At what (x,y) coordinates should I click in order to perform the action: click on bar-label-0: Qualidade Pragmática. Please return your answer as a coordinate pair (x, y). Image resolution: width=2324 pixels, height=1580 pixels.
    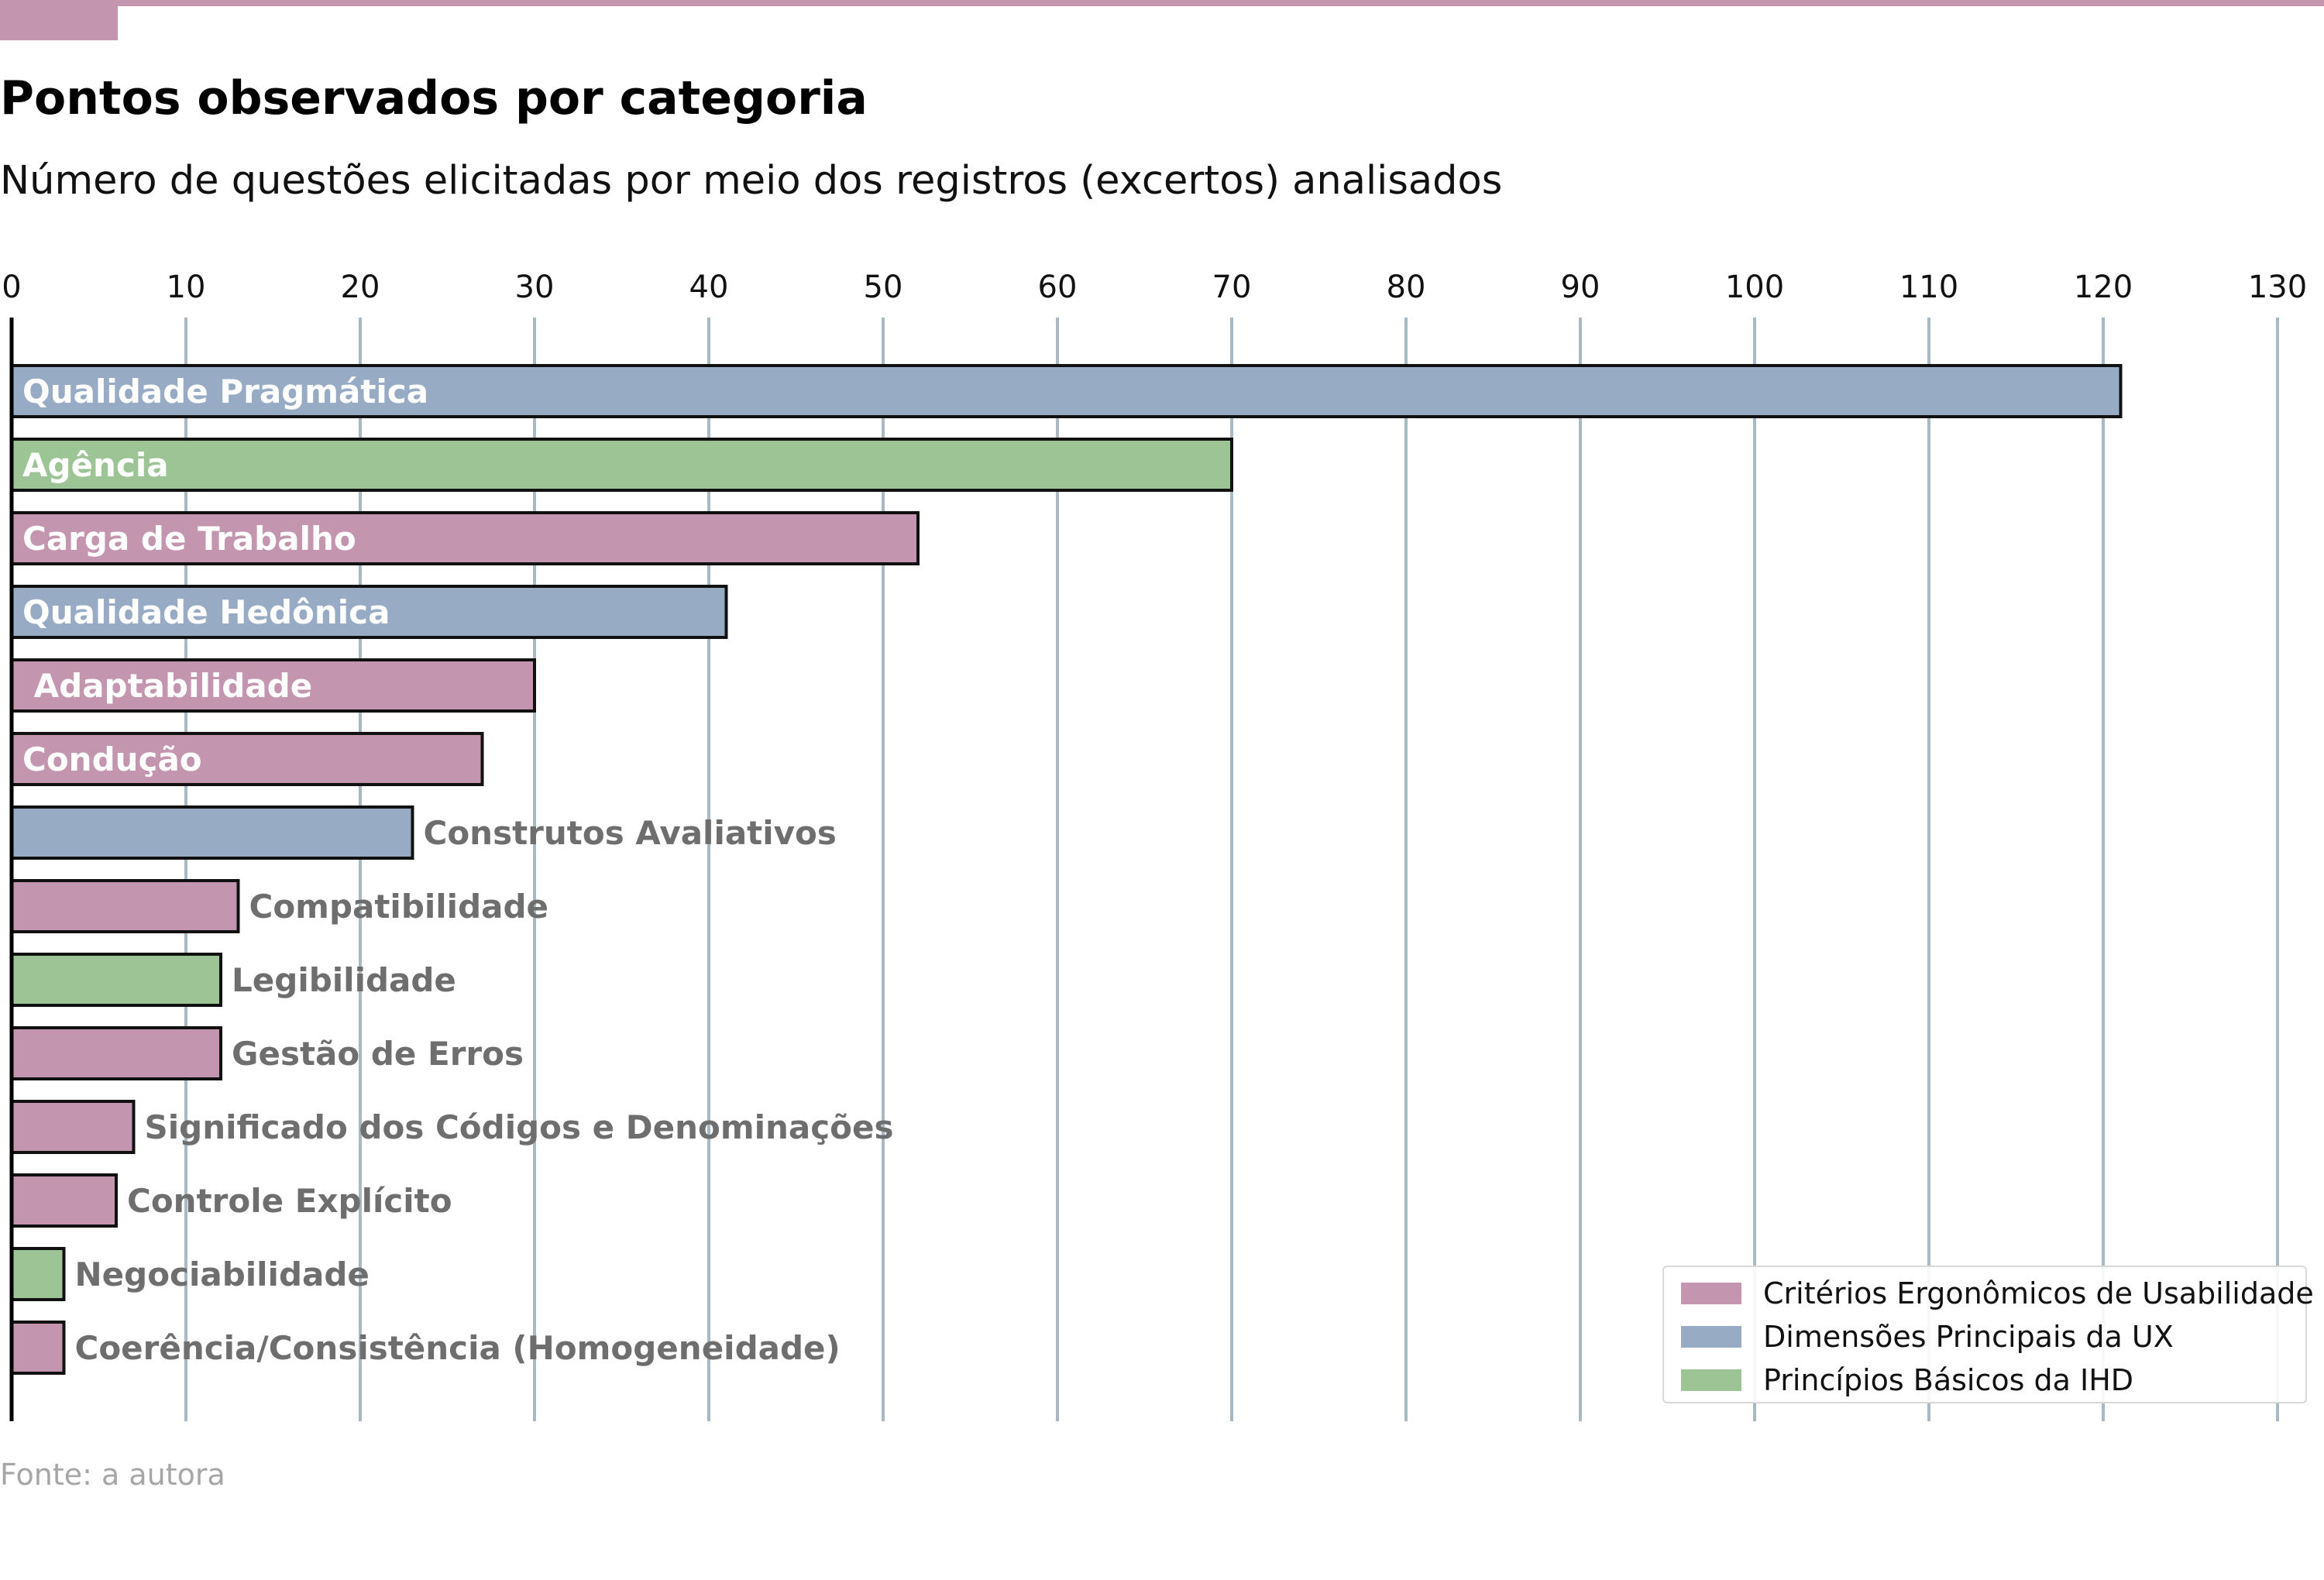
    Looking at the image, I should click on (225, 391).